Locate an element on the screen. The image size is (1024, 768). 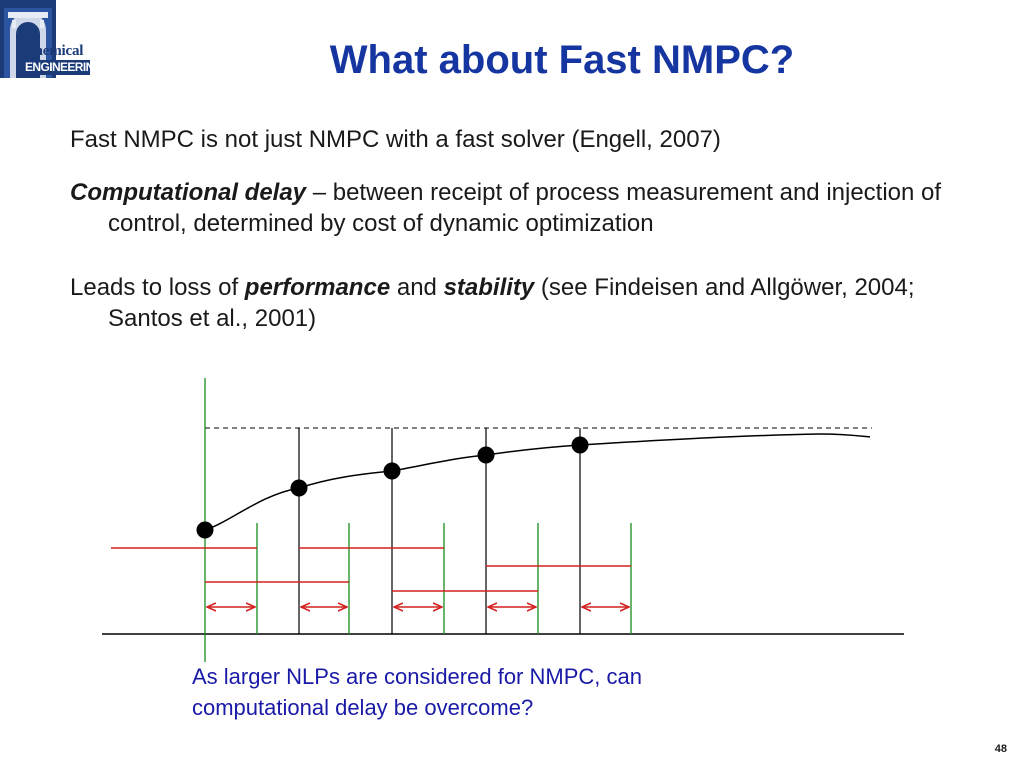
term-performance: performance is located at coordinates (317, 287).